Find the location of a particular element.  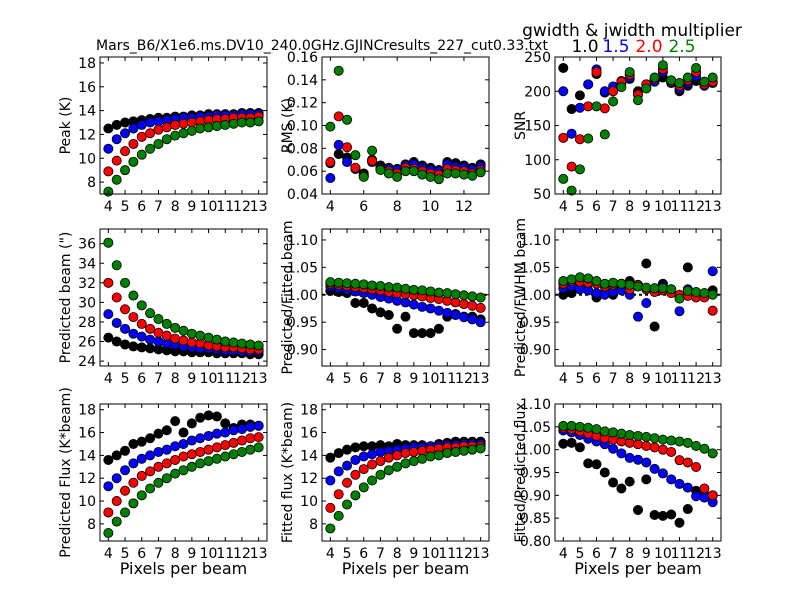

y-axis-label: Predicted/FWHM beam is located at coordinates (521, 297).